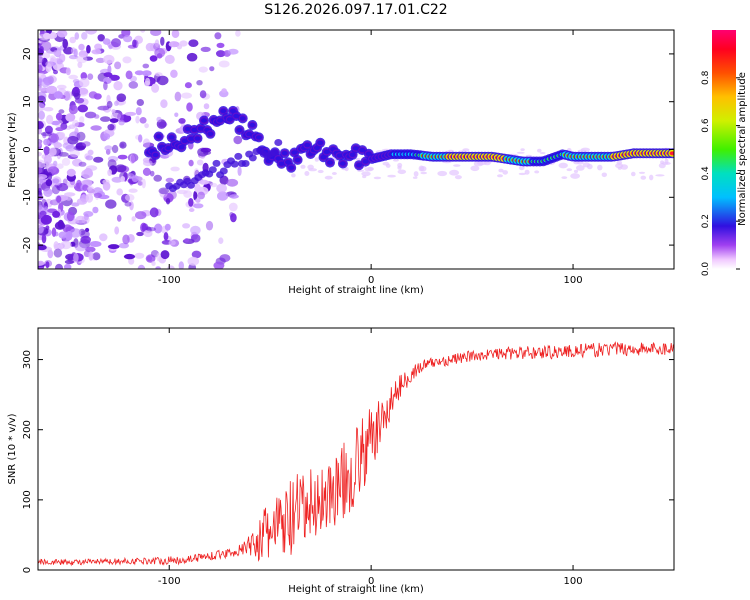 The height and width of the screenshot is (600, 750). What do you see at coordinates (27, 245) in the screenshot?
I see `spectrogram-y-tick-label: -20` at bounding box center [27, 245].